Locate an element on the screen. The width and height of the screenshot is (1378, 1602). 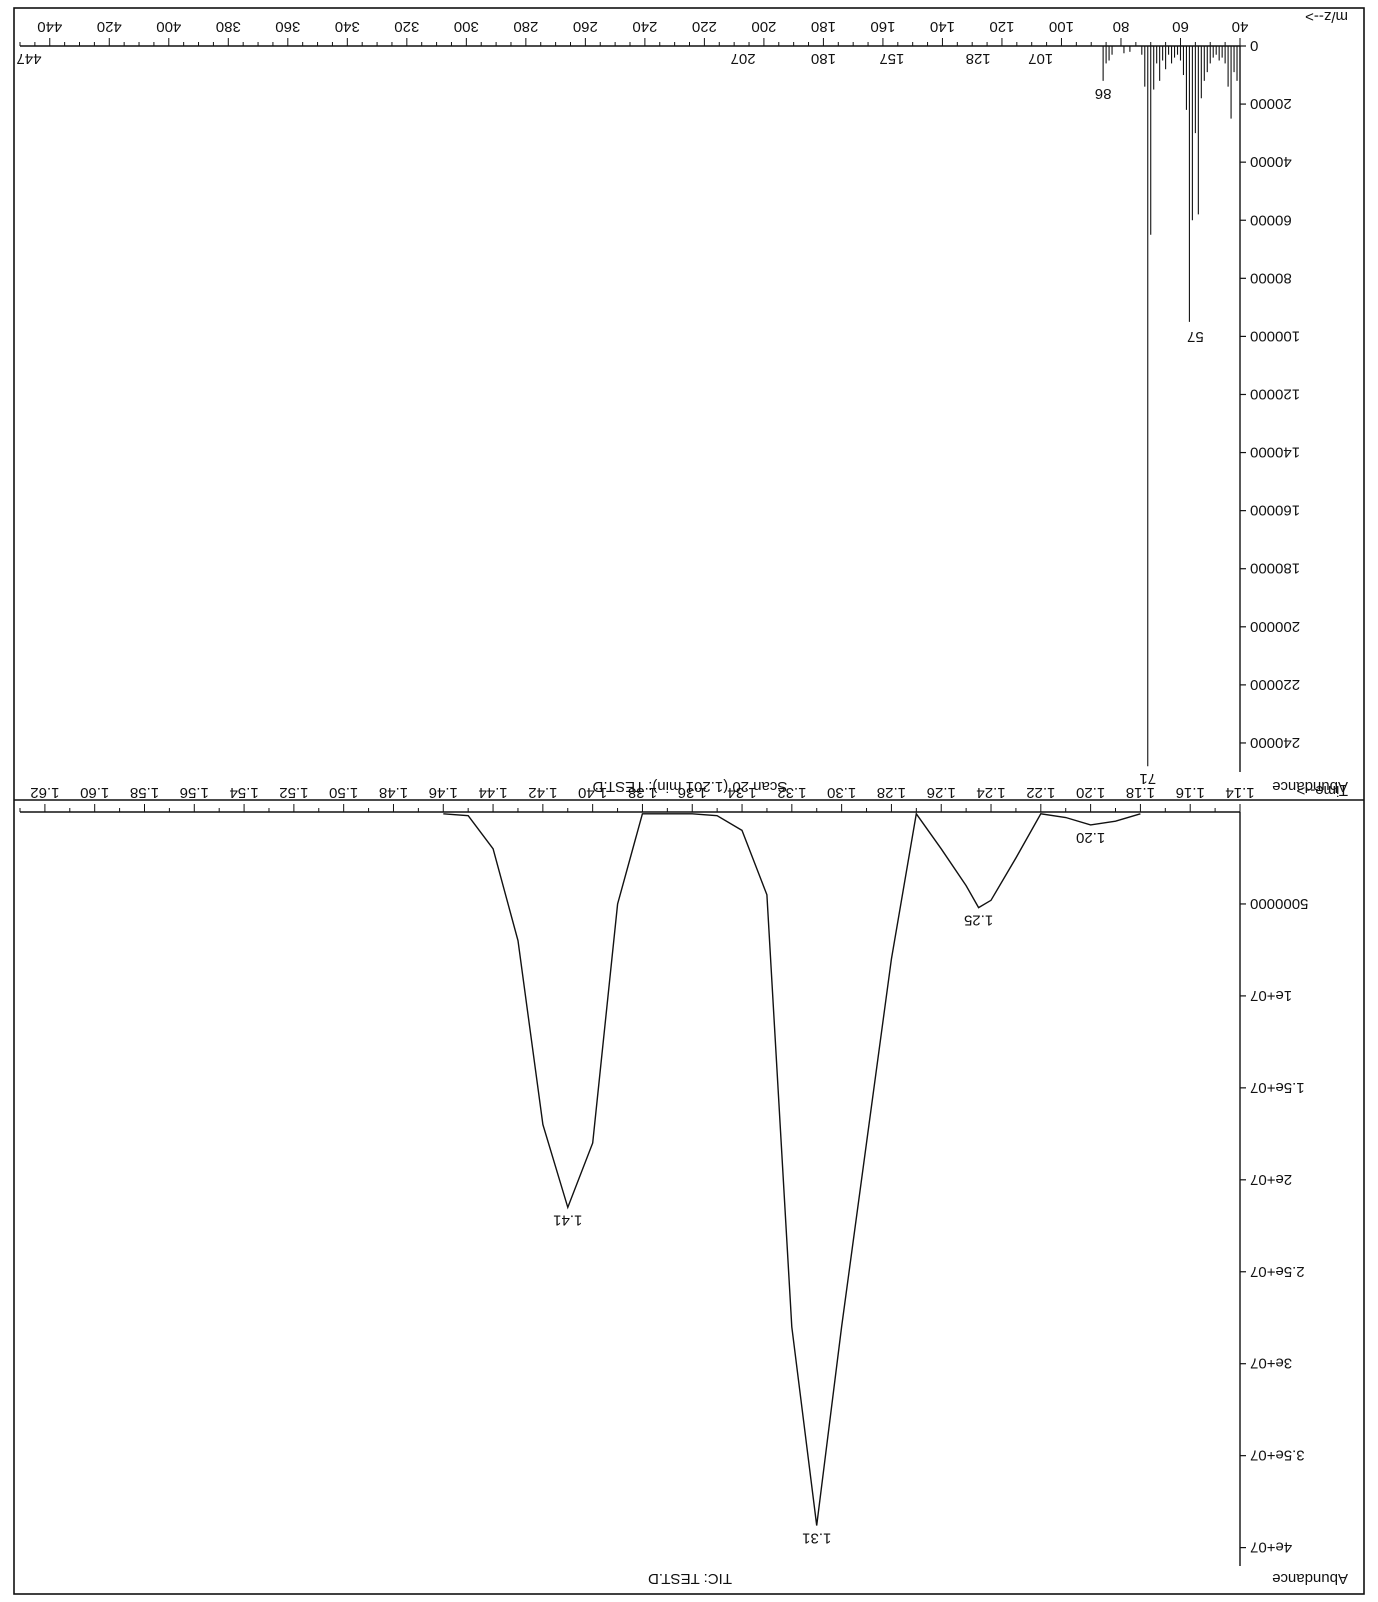
ms-y-tick-label: 100000 is located at coordinates (1275, 335).